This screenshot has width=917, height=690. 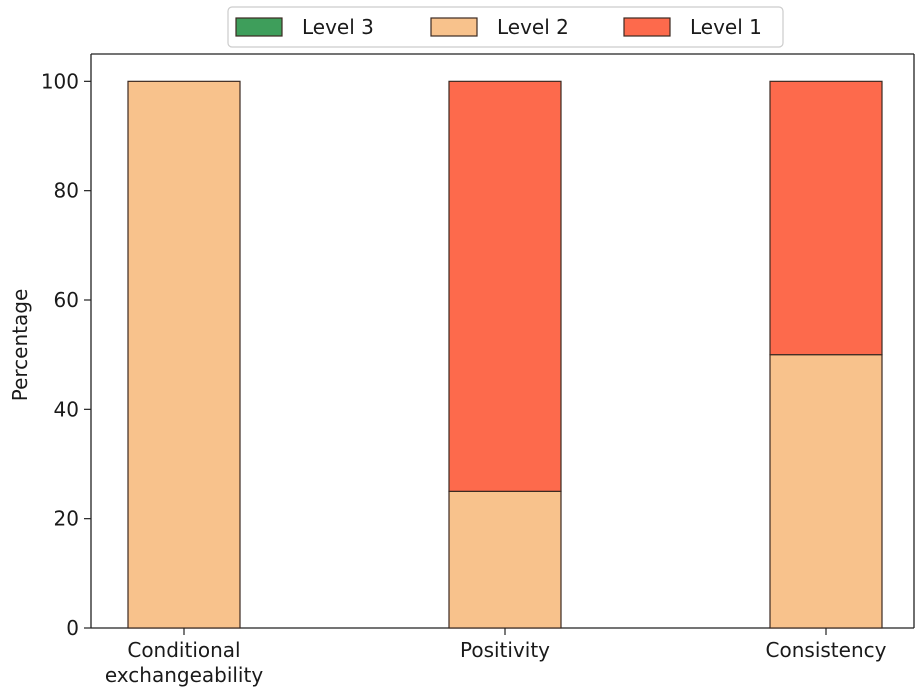 I want to click on x-tick-label: Consistency, so click(x=826, y=650).